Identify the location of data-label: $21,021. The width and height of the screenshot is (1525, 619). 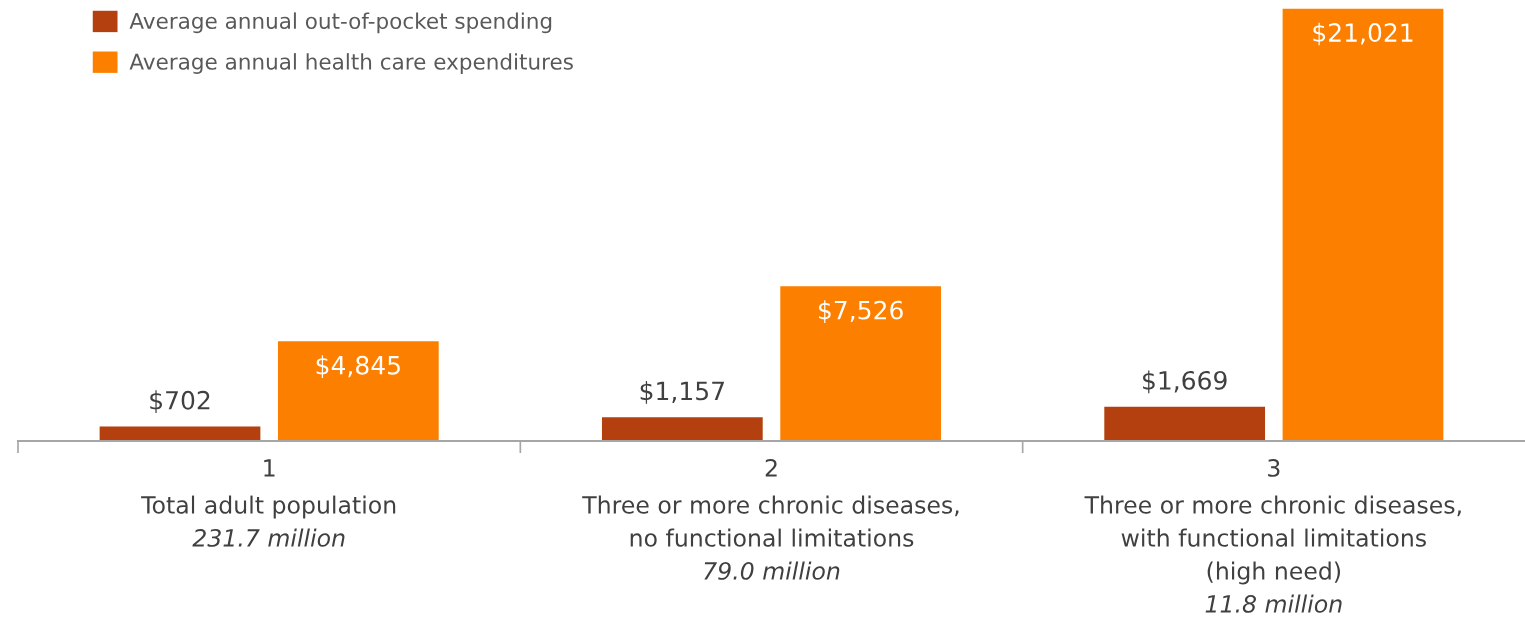
(1363, 34).